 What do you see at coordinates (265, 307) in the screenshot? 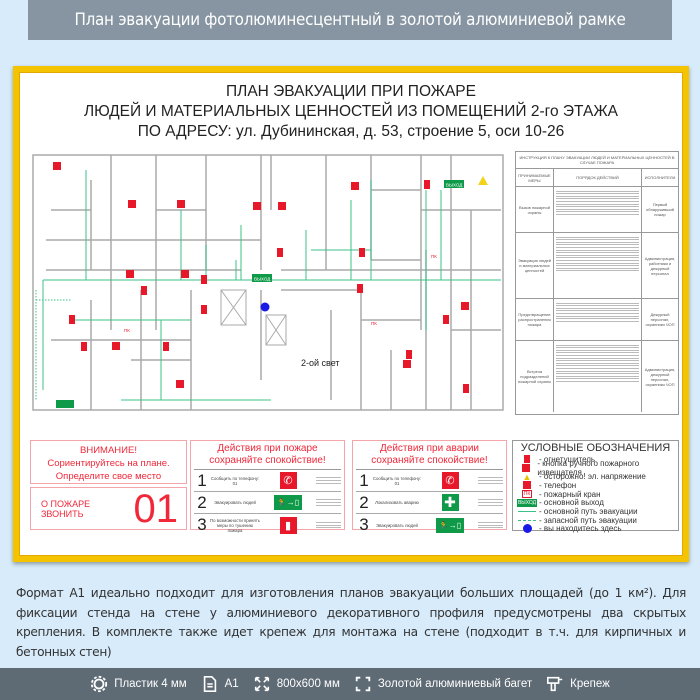
I see `you-are-here-marker` at bounding box center [265, 307].